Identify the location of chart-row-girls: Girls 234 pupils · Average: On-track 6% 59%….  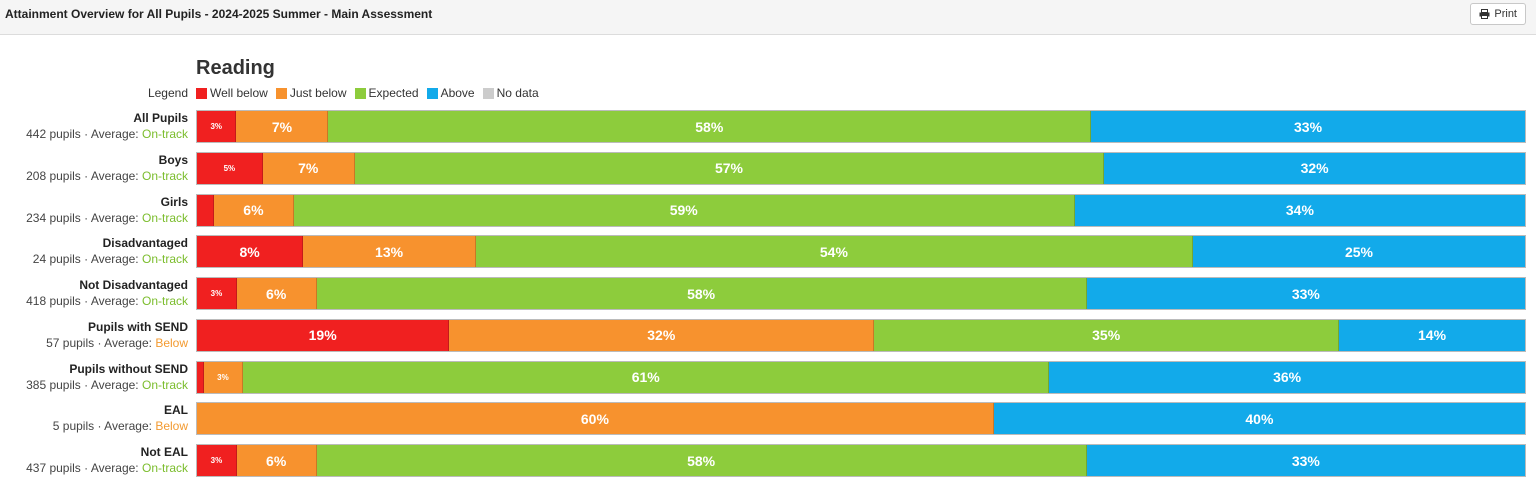
(768, 214).